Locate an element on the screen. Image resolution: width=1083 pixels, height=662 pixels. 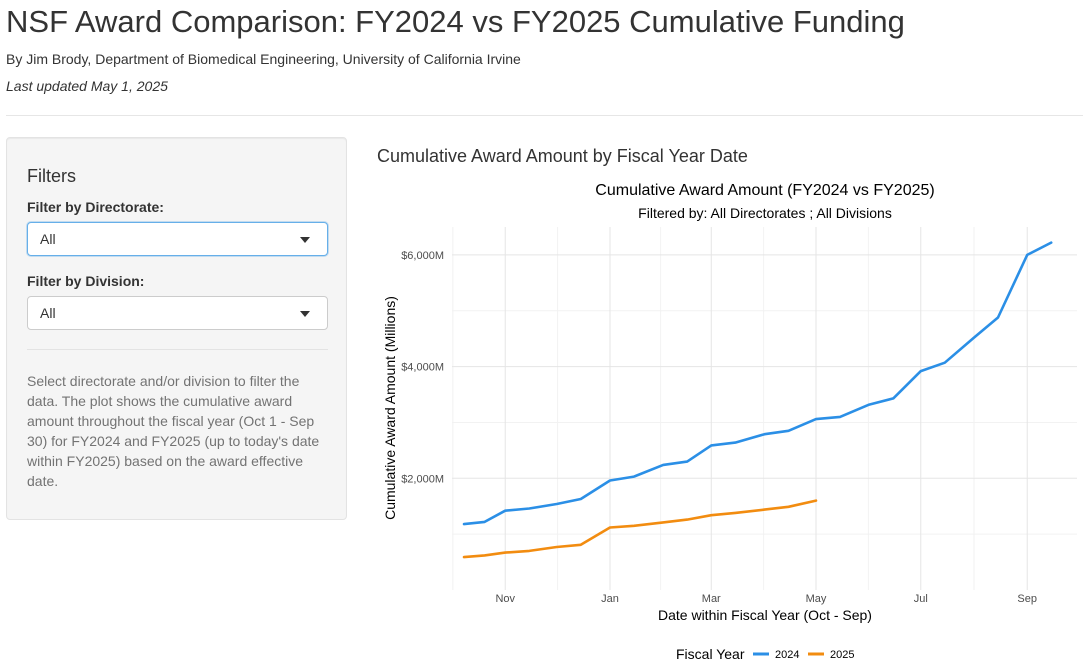
x-tick-label: Jan is located at coordinates (610, 599).